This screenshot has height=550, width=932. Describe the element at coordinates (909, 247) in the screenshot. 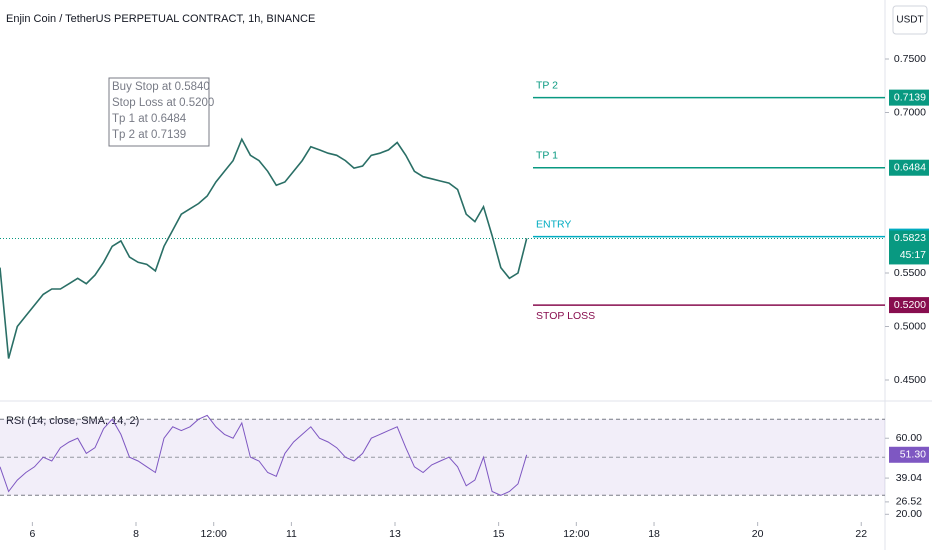

I see `last-tag` at that location.